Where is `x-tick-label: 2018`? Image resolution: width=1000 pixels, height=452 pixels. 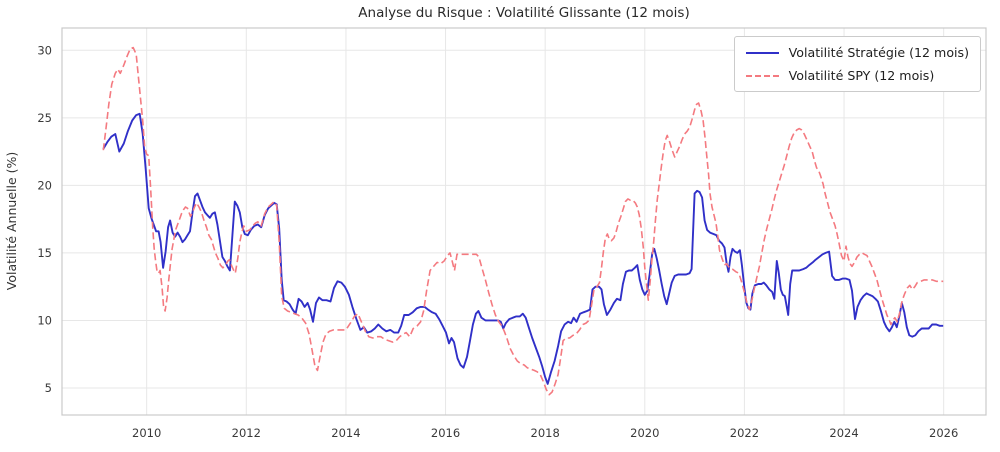 x-tick-label: 2018 is located at coordinates (545, 433).